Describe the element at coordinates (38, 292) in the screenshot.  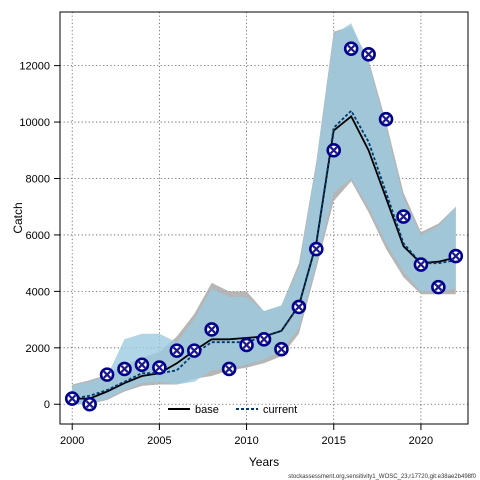
I see `y-tick-label: 4000` at that location.